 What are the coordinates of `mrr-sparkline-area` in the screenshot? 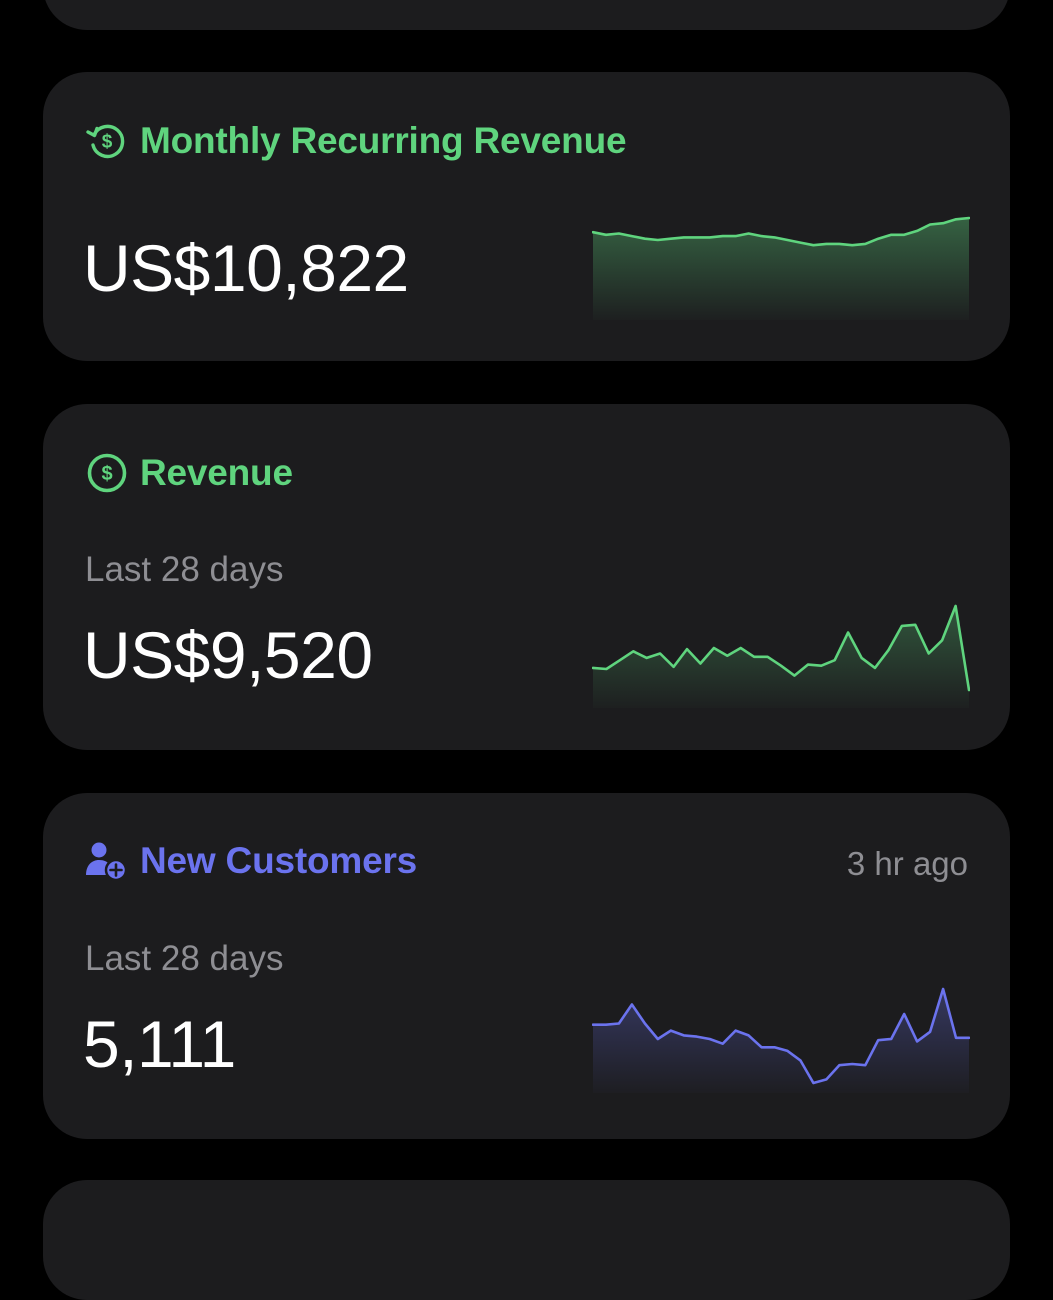 It's located at (781, 269).